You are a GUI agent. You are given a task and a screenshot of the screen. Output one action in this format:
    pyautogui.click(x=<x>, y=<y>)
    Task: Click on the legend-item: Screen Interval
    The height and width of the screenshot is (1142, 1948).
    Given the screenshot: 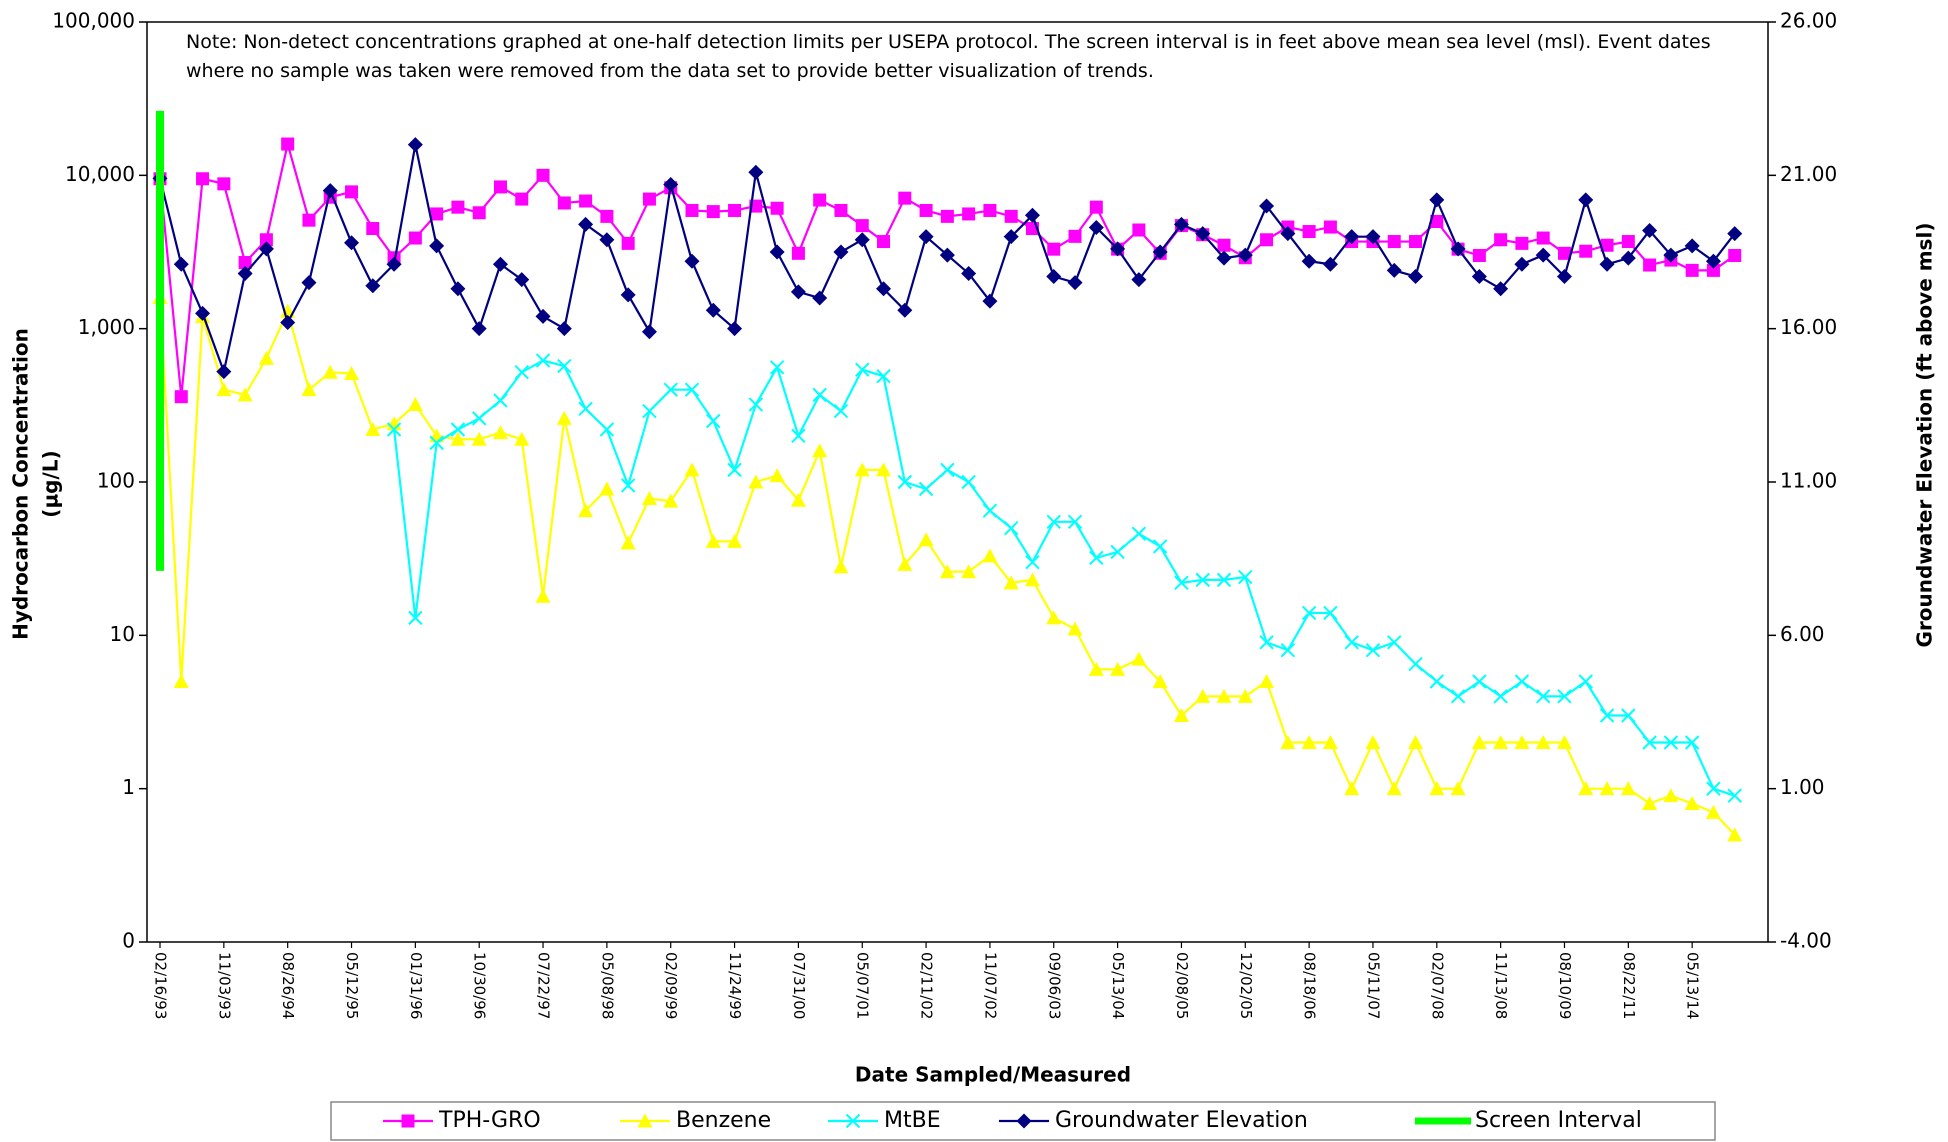 What is the action you would take?
    pyautogui.click(x=1528, y=1120)
    